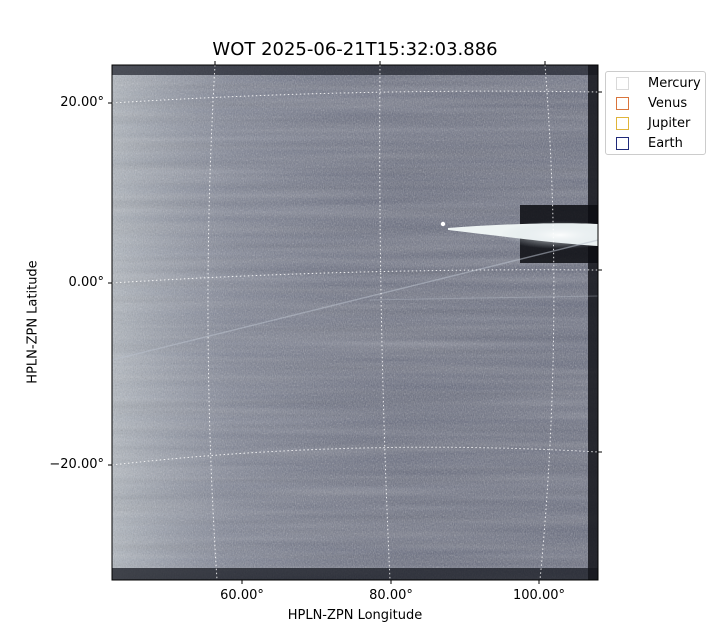  I want to click on legend-label: Venus, so click(668, 103).